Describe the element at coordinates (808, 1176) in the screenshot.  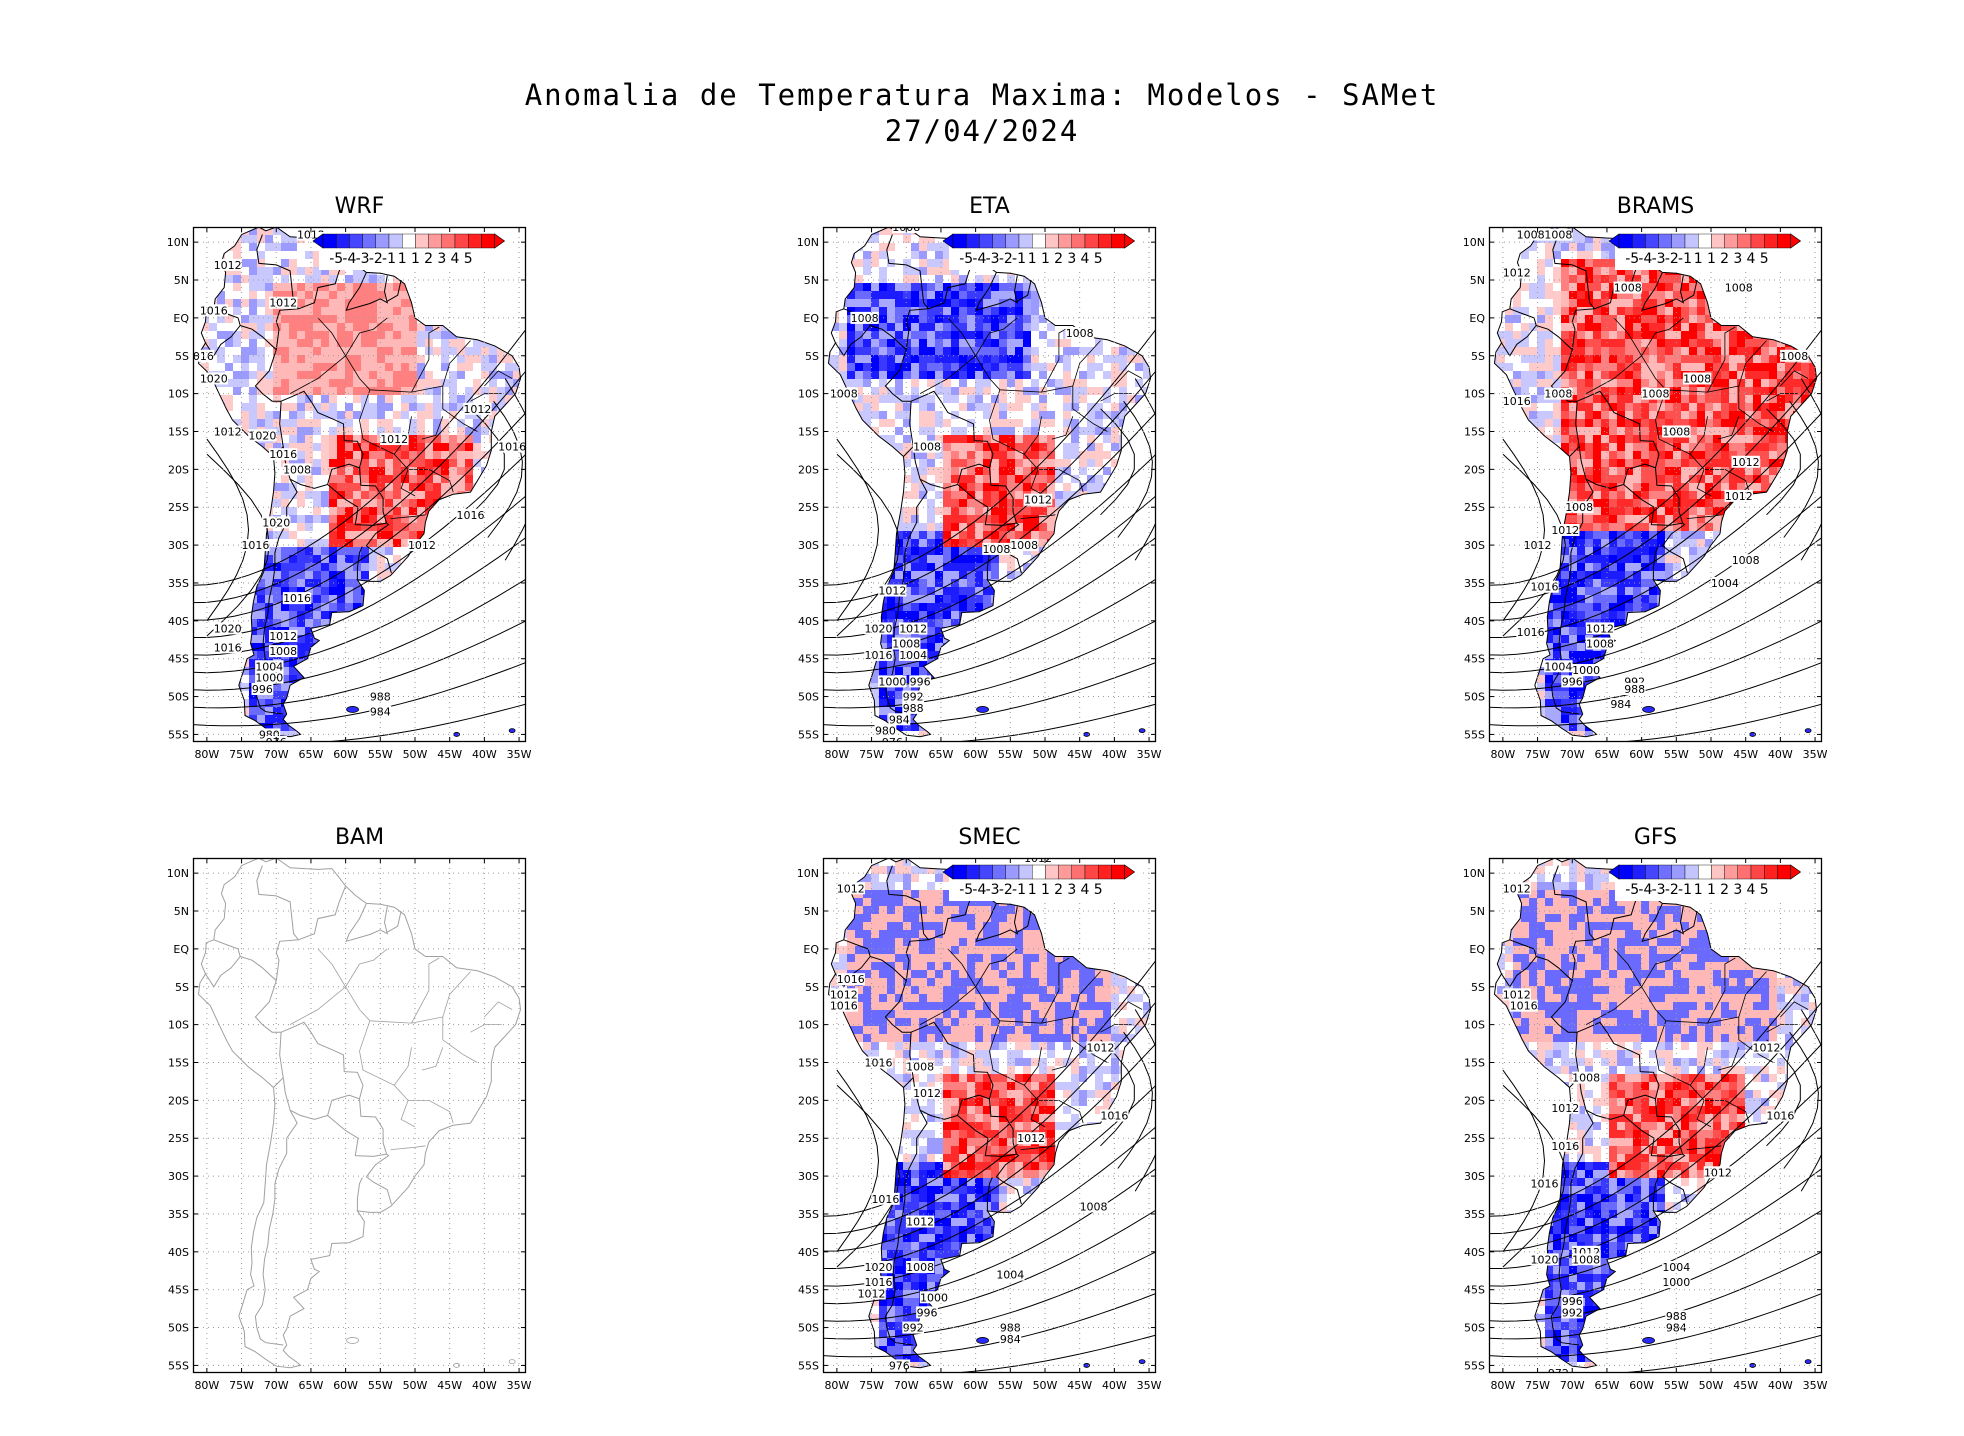
I see `lat-tick-label: 30S` at that location.